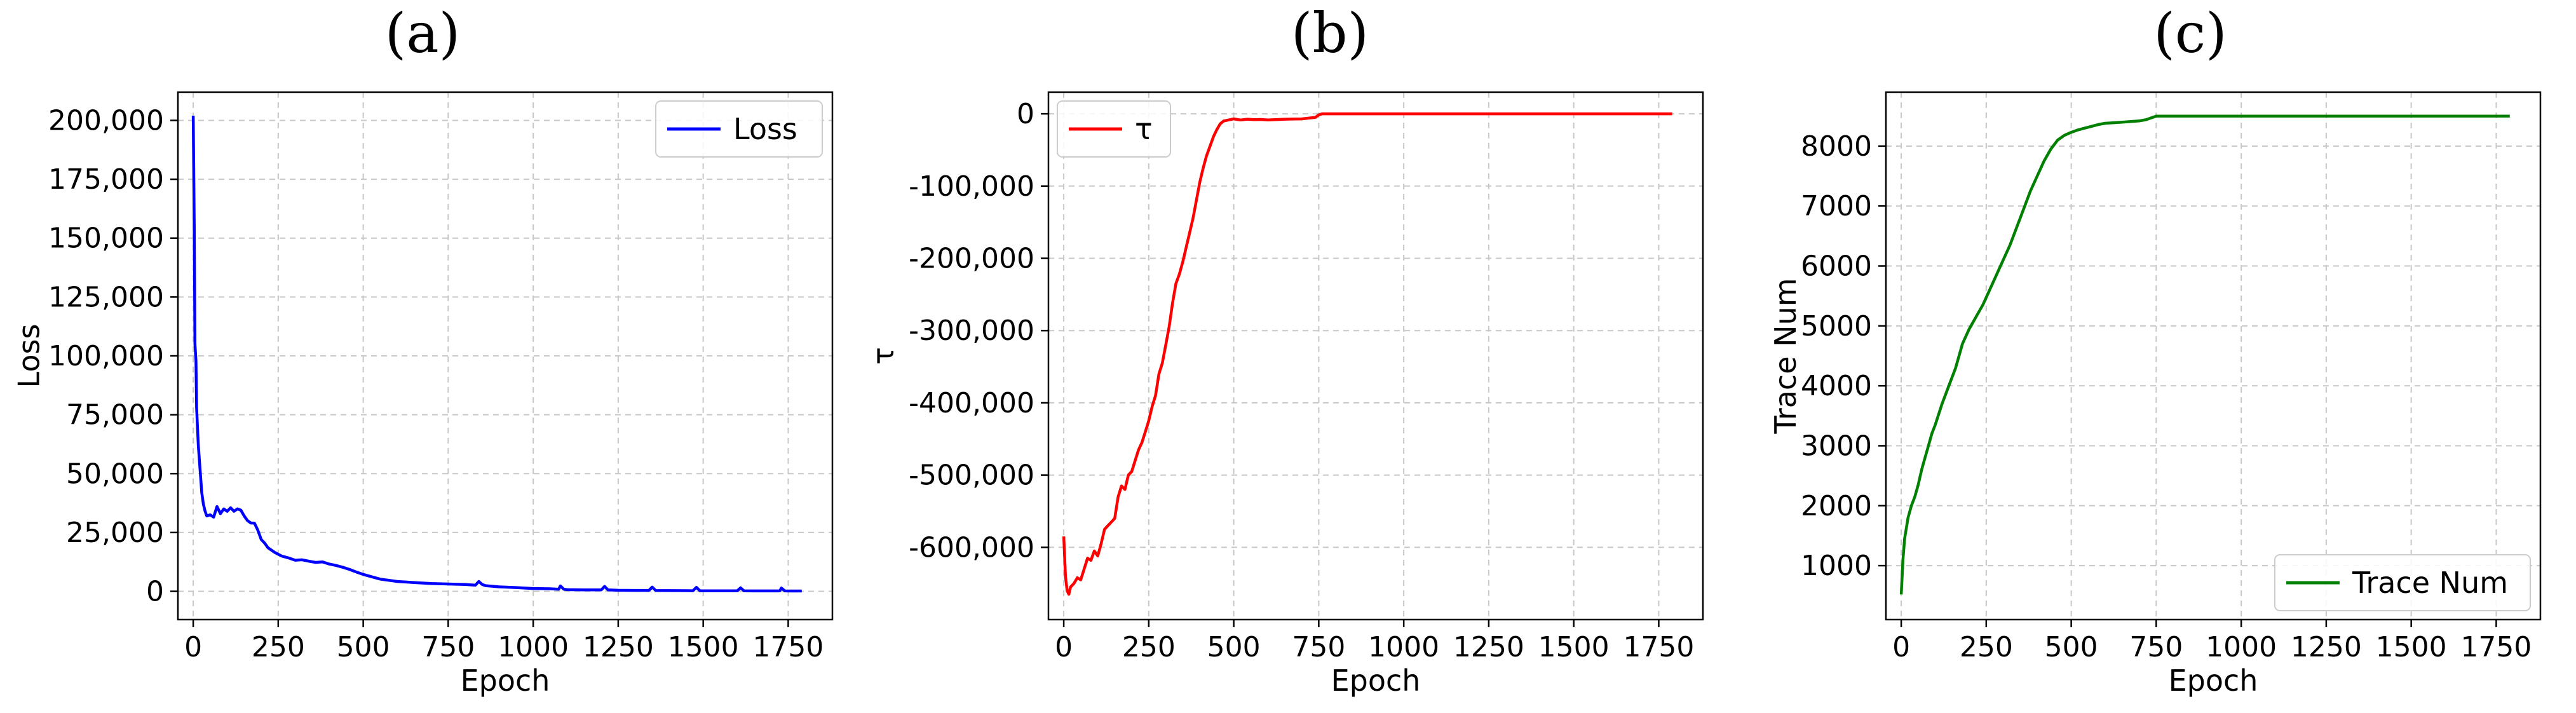 This screenshot has height=713, width=2576. What do you see at coordinates (1836, 206) in the screenshot?
I see `y-tick-label: 7000` at bounding box center [1836, 206].